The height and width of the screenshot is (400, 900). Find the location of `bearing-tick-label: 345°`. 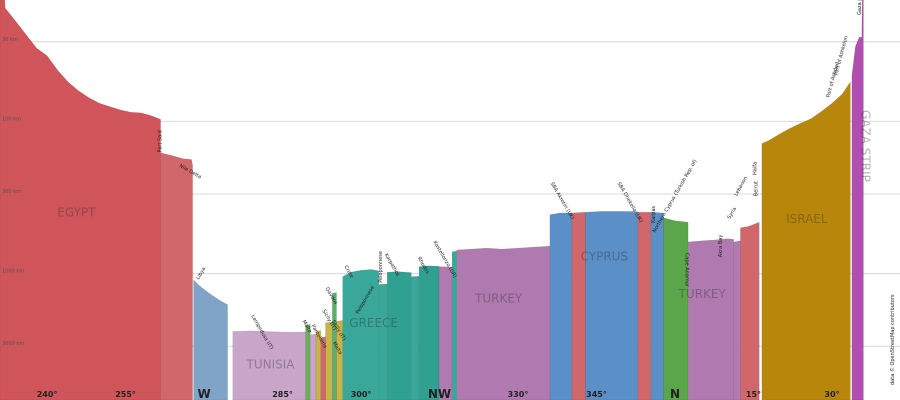

bearing-tick-label: 345° is located at coordinates (596, 394).